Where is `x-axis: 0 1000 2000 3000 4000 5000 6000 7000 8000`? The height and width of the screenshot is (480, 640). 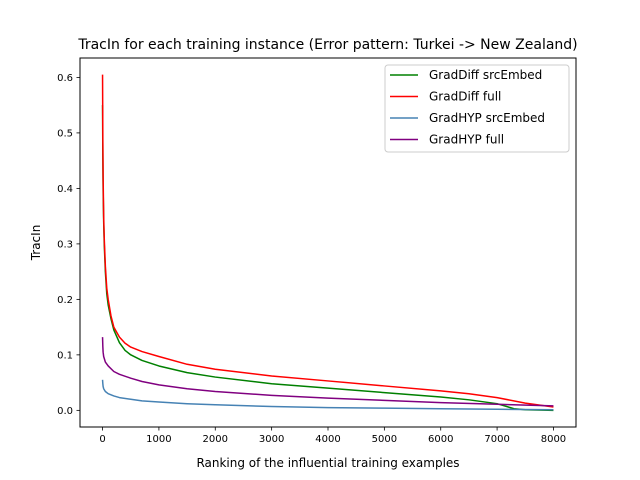 x-axis: 0 1000 2000 3000 4000 5000 6000 7000 8000 is located at coordinates (332, 436).